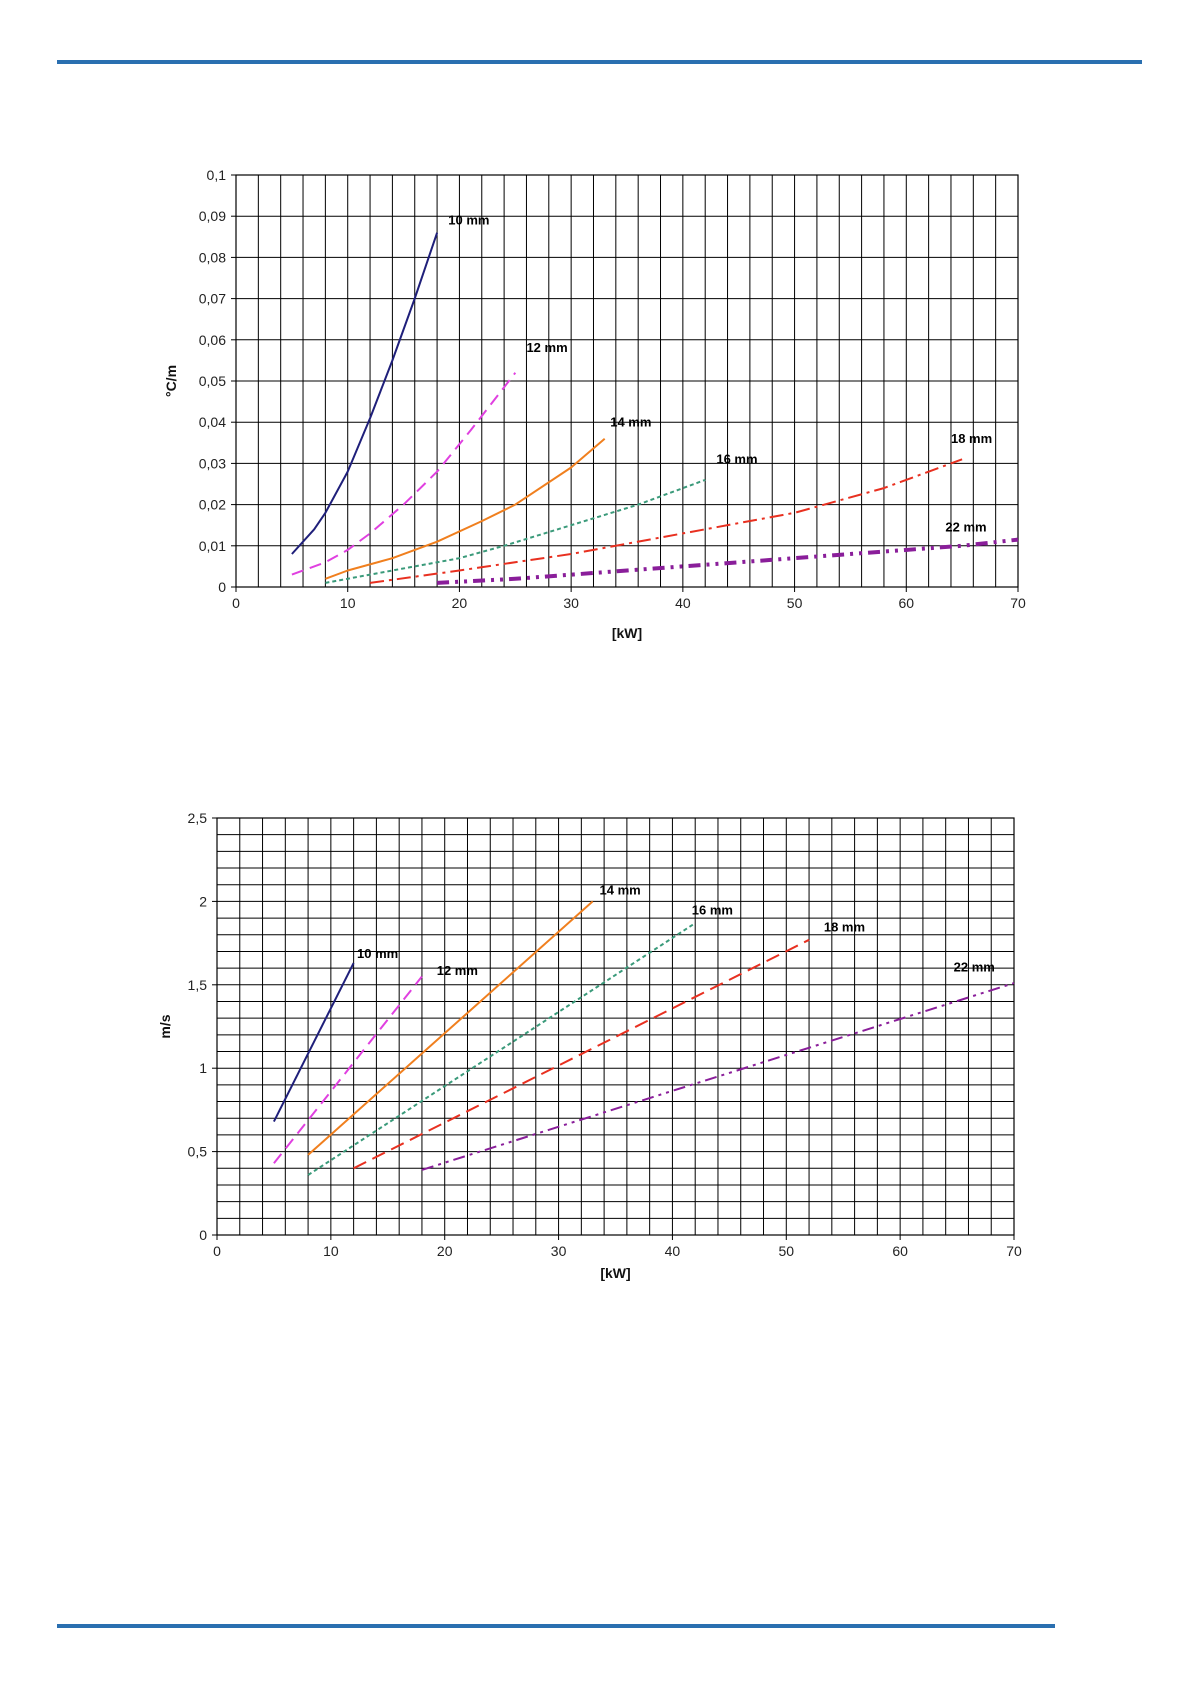 The image size is (1191, 1684). I want to click on y-tick-label: 1, so click(203, 1068).